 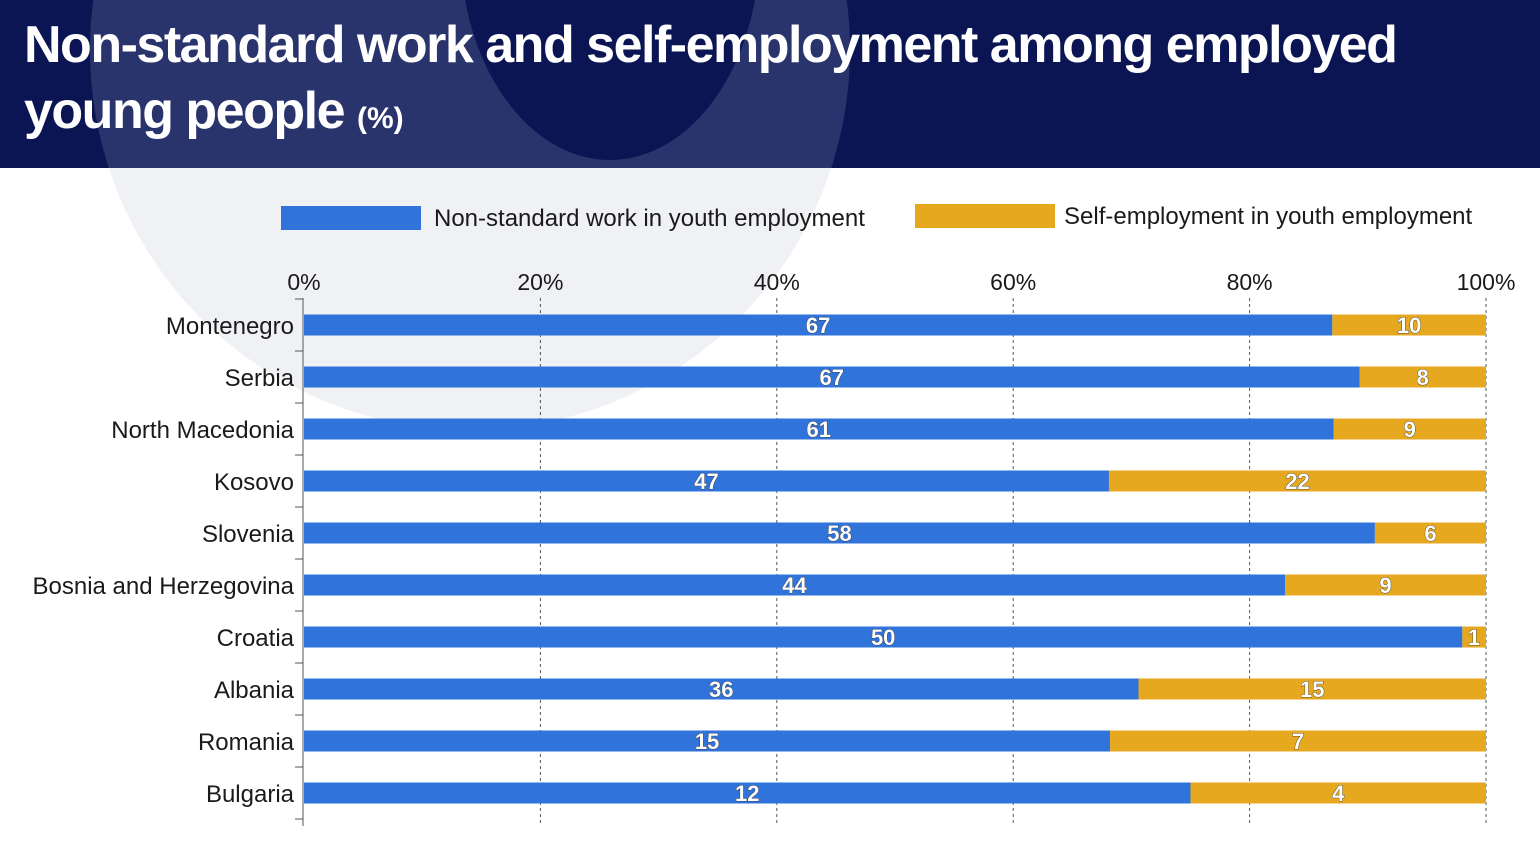 I want to click on bar-self-employment-kosovo, so click(x=1297, y=481).